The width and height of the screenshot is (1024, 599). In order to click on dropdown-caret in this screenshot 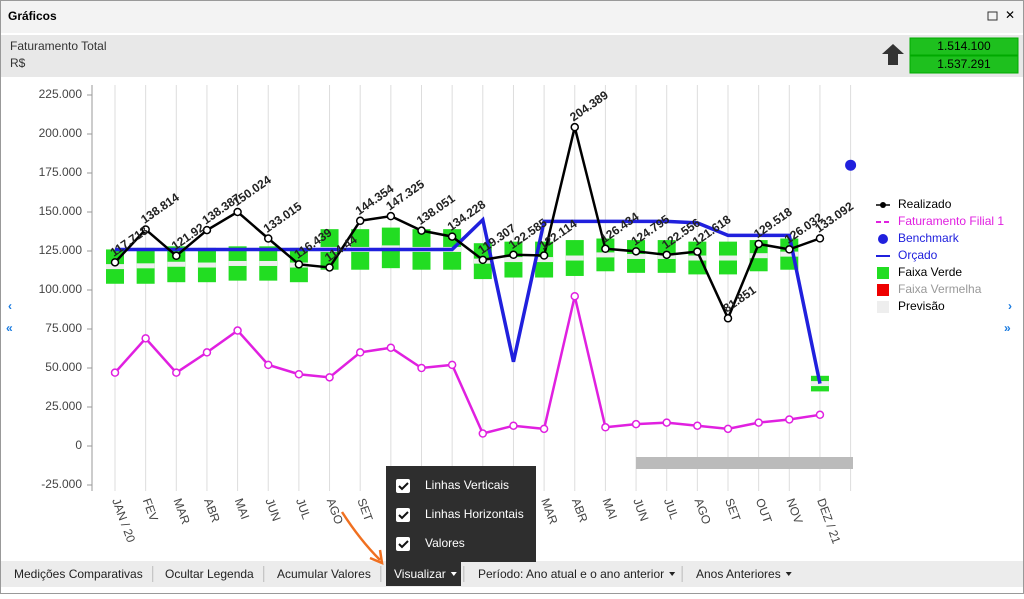, I will do `click(788, 574)`.